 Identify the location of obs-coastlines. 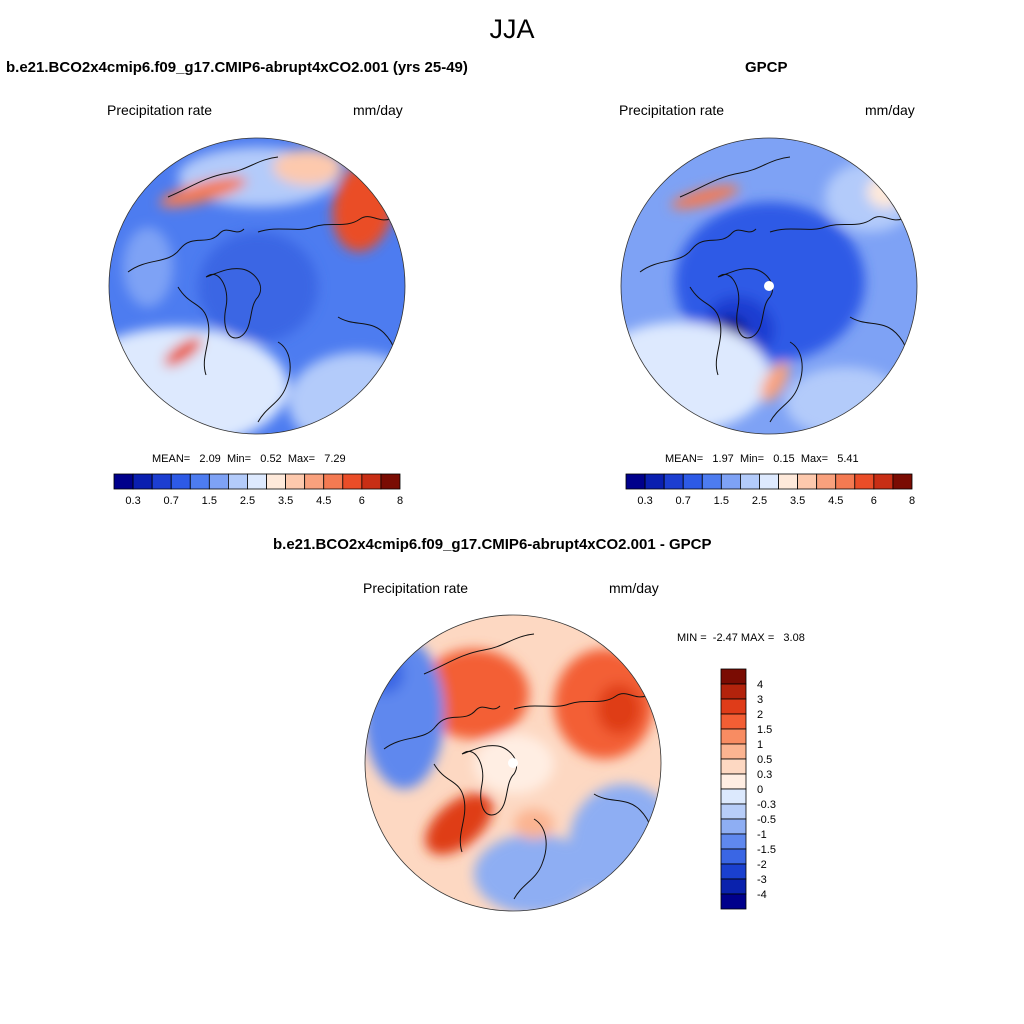
(775, 289).